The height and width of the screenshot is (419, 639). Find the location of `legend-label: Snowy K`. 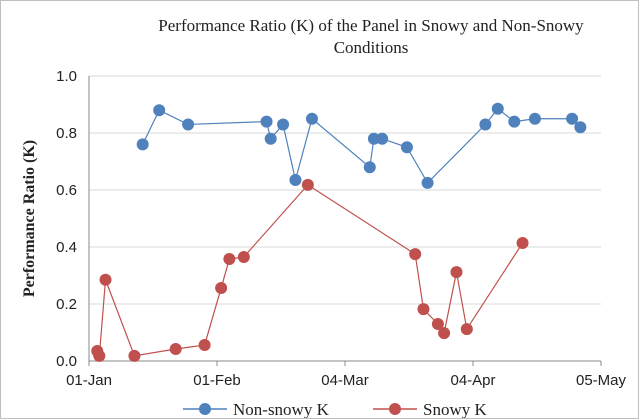

legend-label: Snowy K is located at coordinates (455, 409).